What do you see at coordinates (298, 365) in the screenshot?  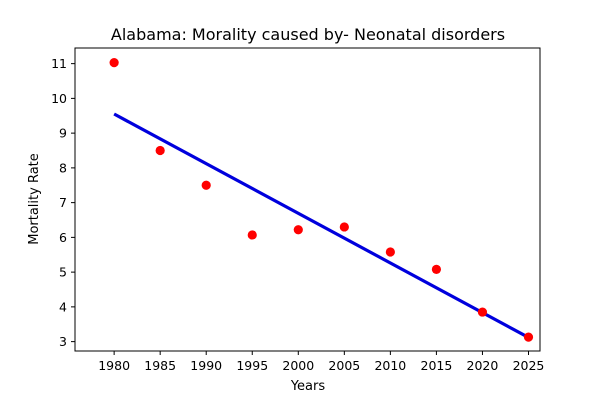 I see `x-tick-label: 2000` at bounding box center [298, 365].